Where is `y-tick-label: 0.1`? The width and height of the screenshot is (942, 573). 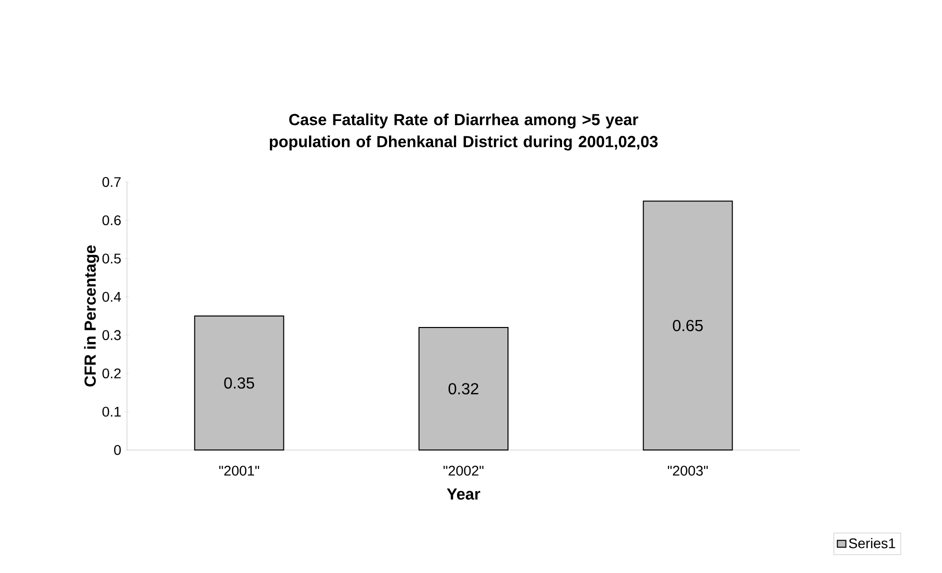 y-tick-label: 0.1 is located at coordinates (111, 411).